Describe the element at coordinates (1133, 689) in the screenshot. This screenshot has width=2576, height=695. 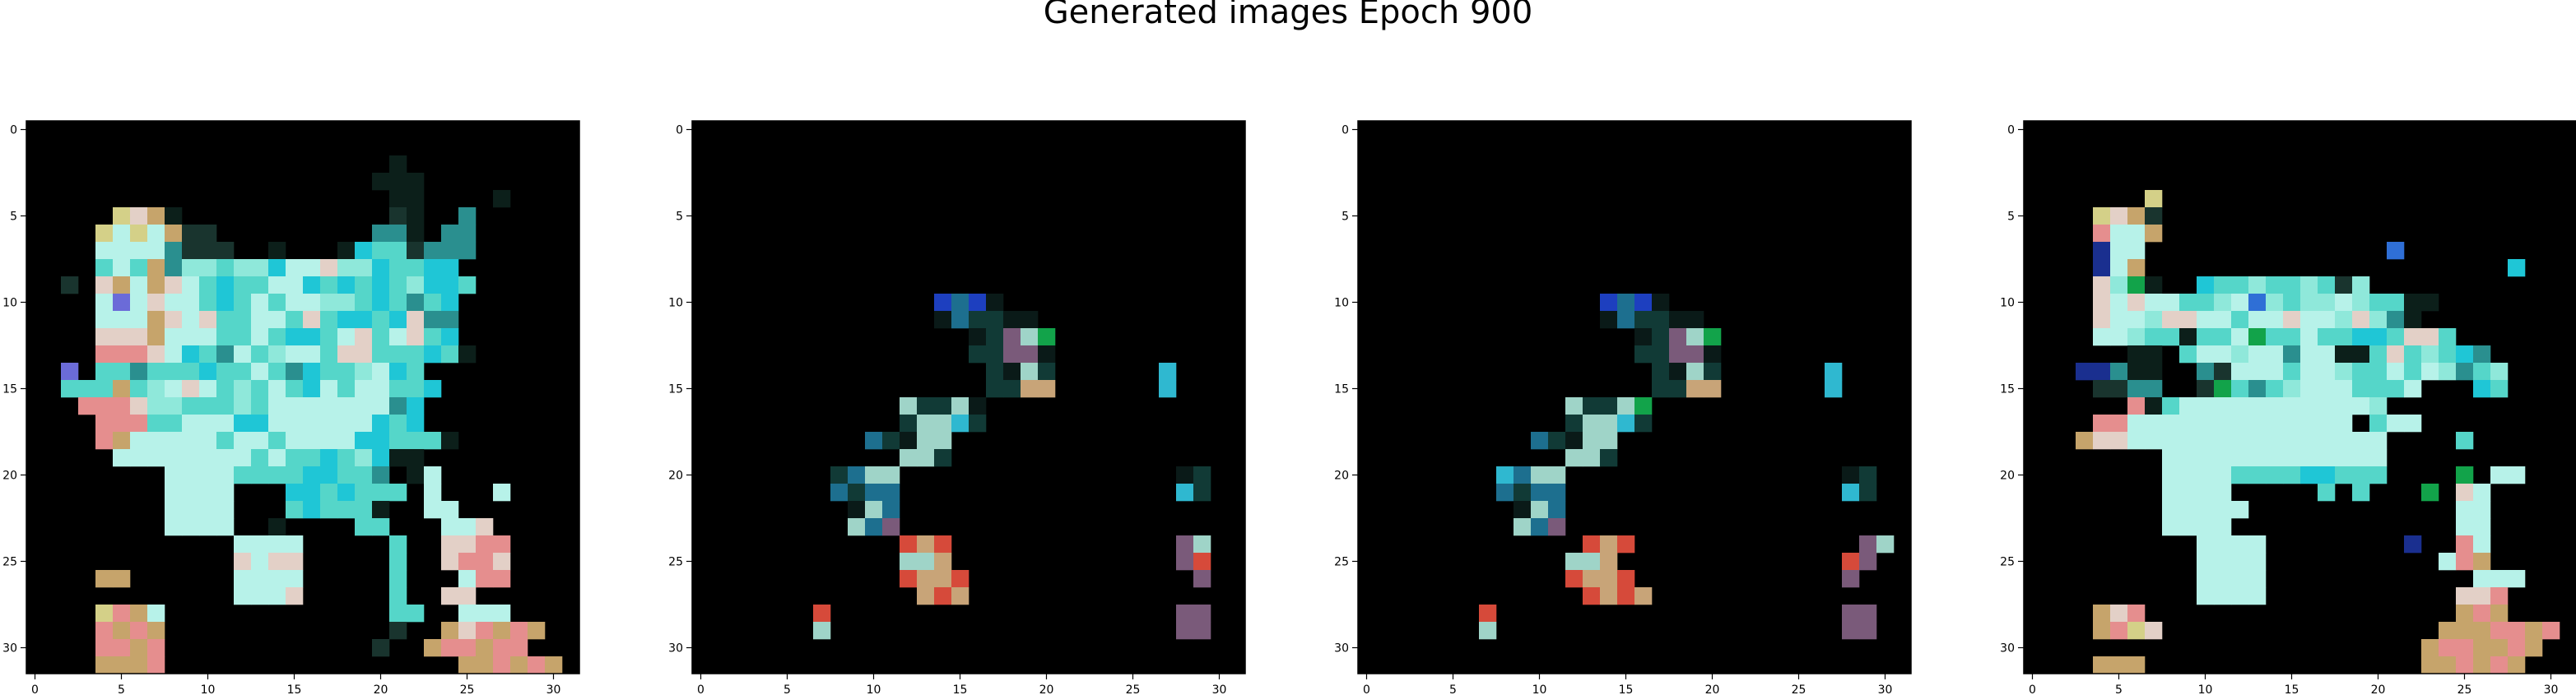
I see `x-tick-label: 25` at that location.